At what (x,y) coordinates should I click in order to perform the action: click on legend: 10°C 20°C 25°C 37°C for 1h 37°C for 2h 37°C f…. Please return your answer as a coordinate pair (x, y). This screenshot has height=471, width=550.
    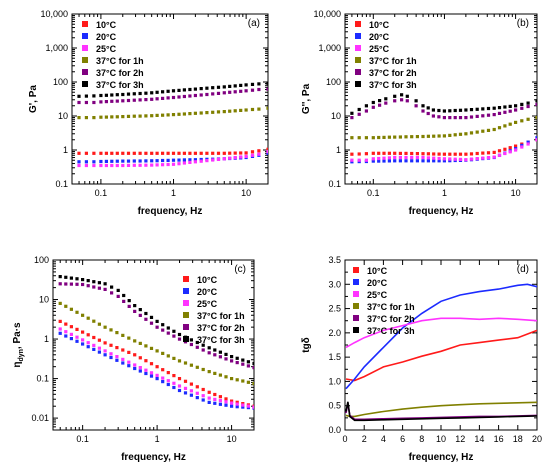
    Looking at the image, I should click on (386, 55).